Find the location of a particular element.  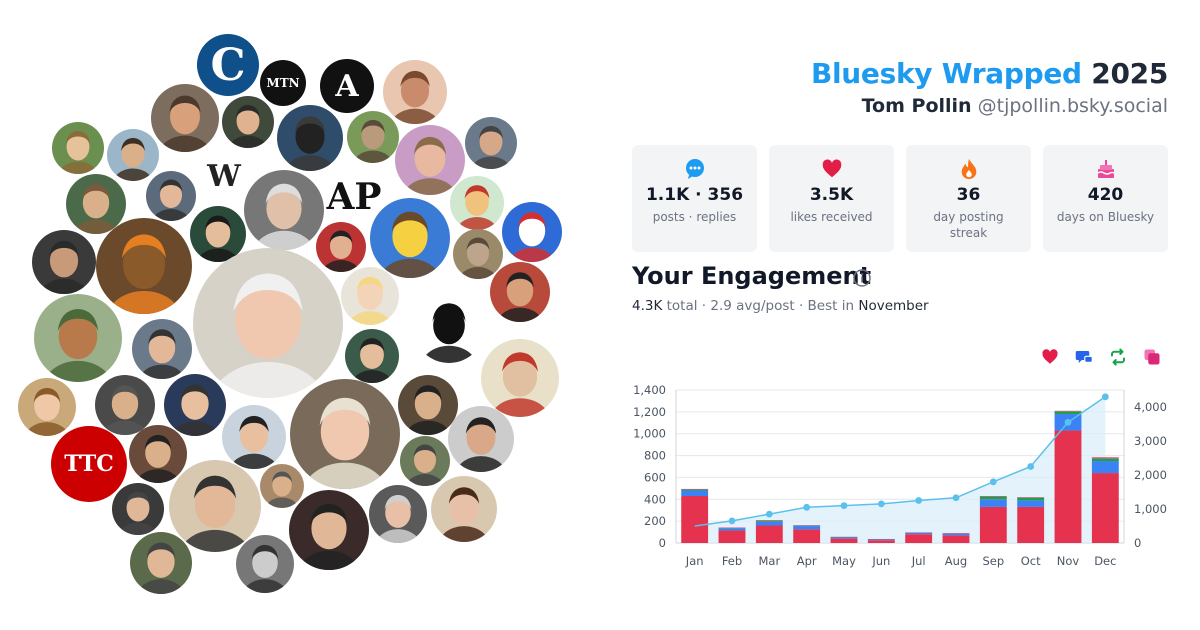

y-tick-label-left: 400 is located at coordinates (655, 499).